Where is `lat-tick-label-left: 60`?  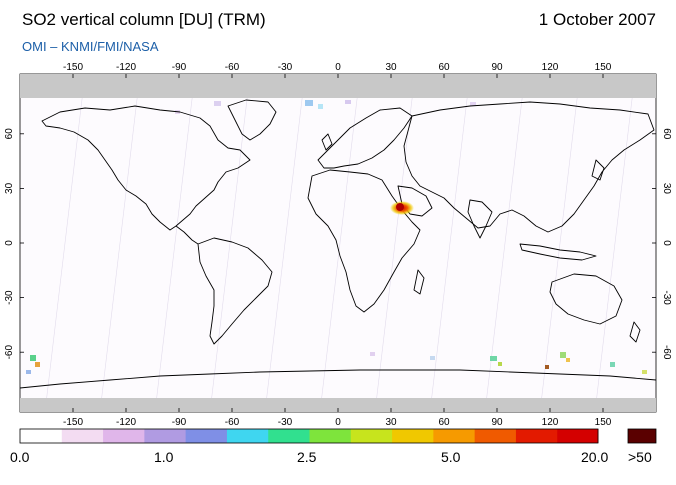 lat-tick-label-left: 60 is located at coordinates (9, 134).